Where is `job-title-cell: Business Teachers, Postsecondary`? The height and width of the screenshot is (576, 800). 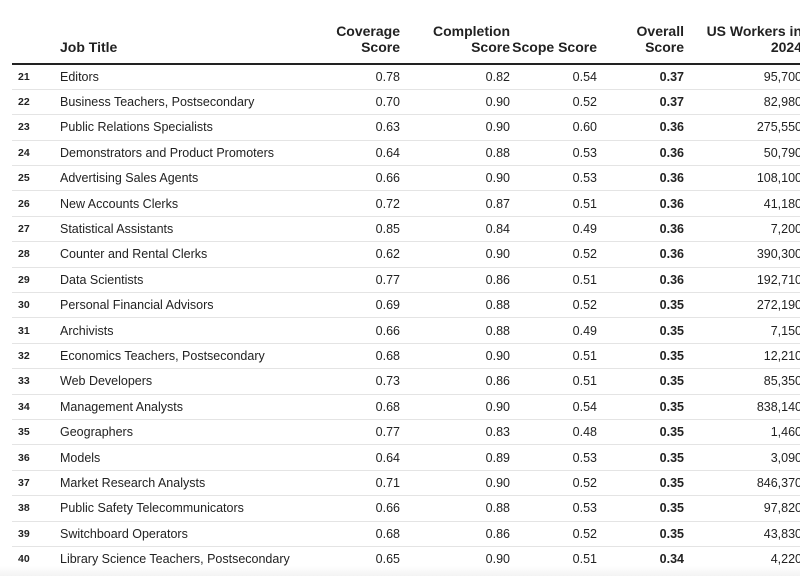 job-title-cell: Business Teachers, Postsecondary is located at coordinates (190, 102).